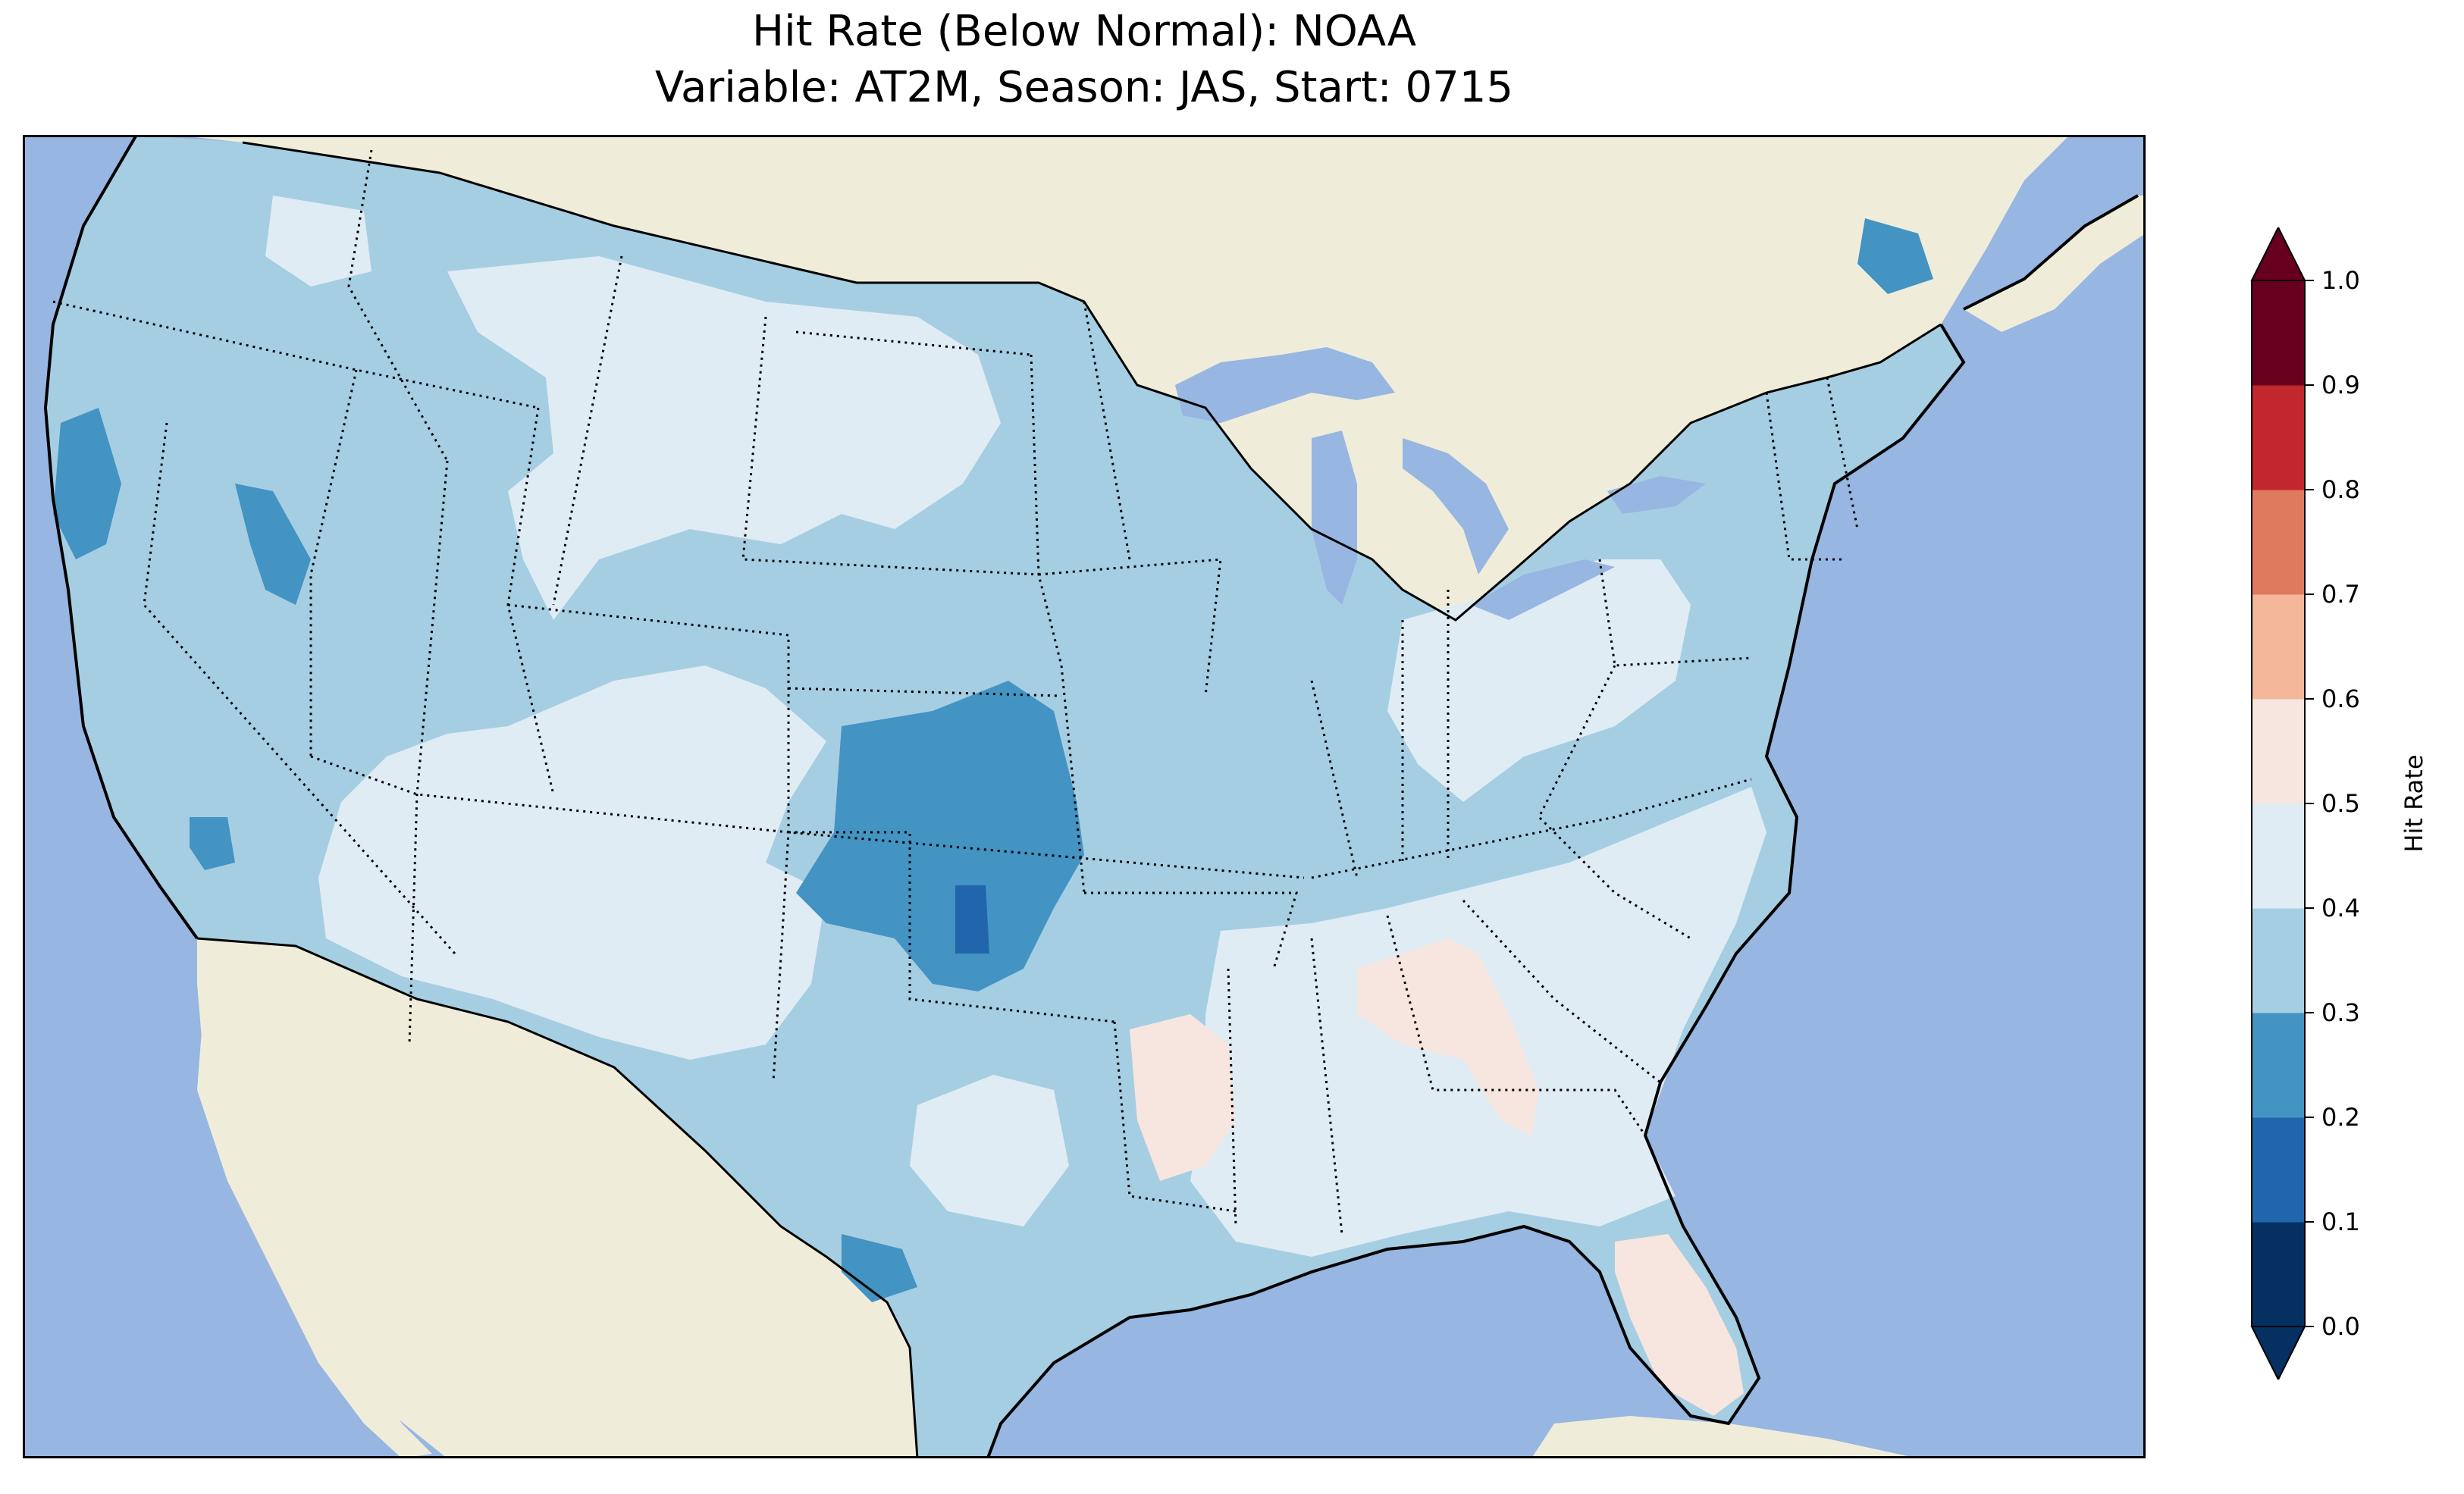 This screenshot has height=1494, width=2464. What do you see at coordinates (1543, 589) in the screenshot?
I see `lake-erie` at bounding box center [1543, 589].